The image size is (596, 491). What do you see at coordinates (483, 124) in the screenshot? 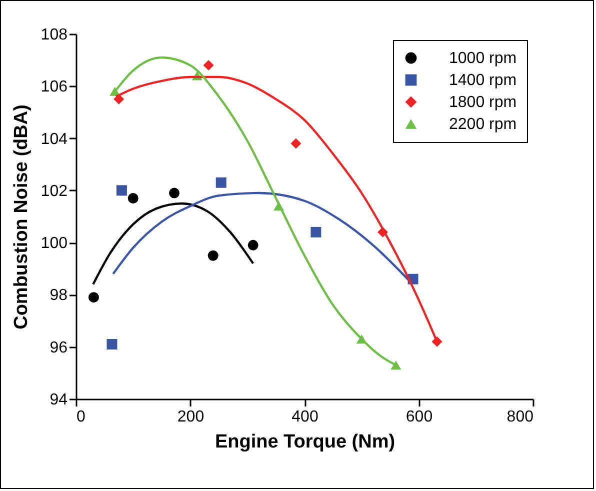
I see `legend-label: 2200 rpm` at bounding box center [483, 124].